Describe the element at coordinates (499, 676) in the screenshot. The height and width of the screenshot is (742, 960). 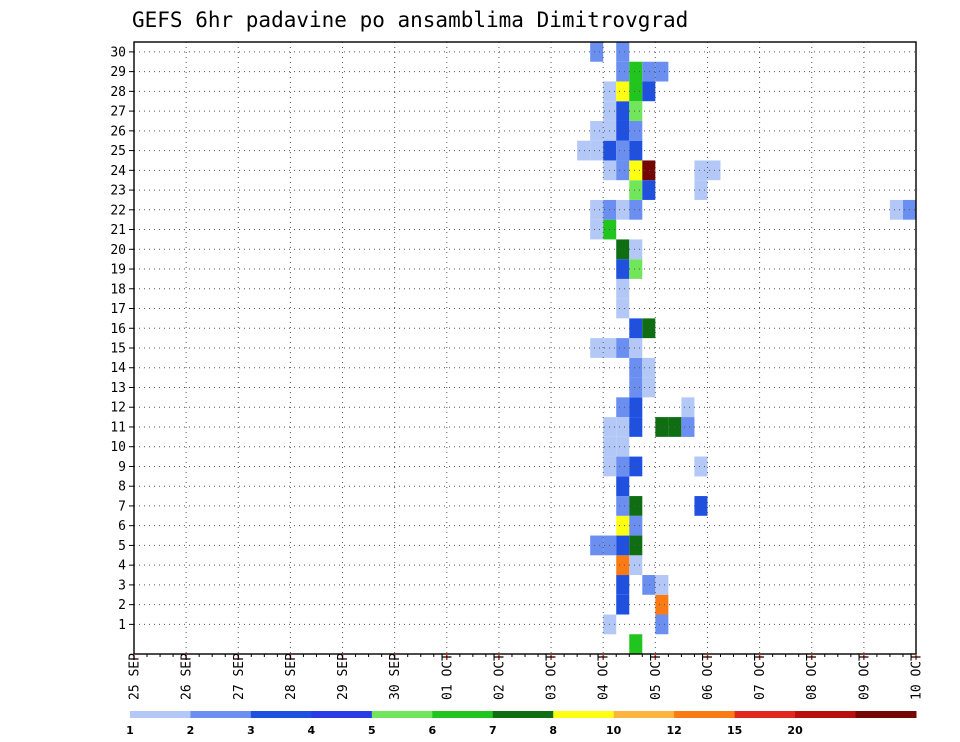
I see `xtick-label-7: 02 OCT` at that location.